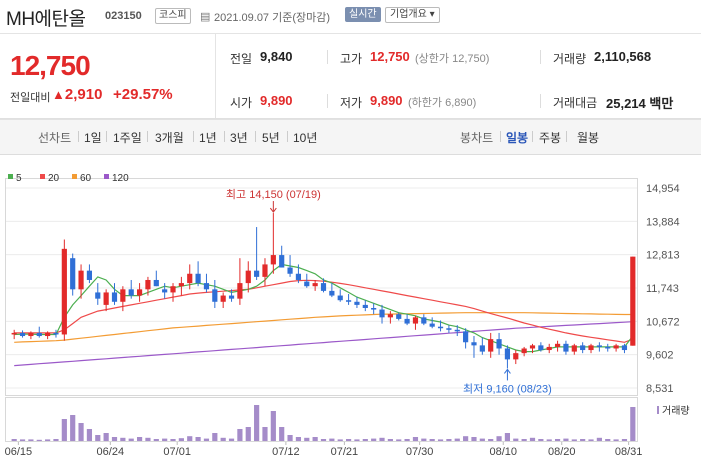 The width and height of the screenshot is (701, 467). Describe the element at coordinates (127, 138) in the screenshot. I see `tab-1w: 1주일` at that location.